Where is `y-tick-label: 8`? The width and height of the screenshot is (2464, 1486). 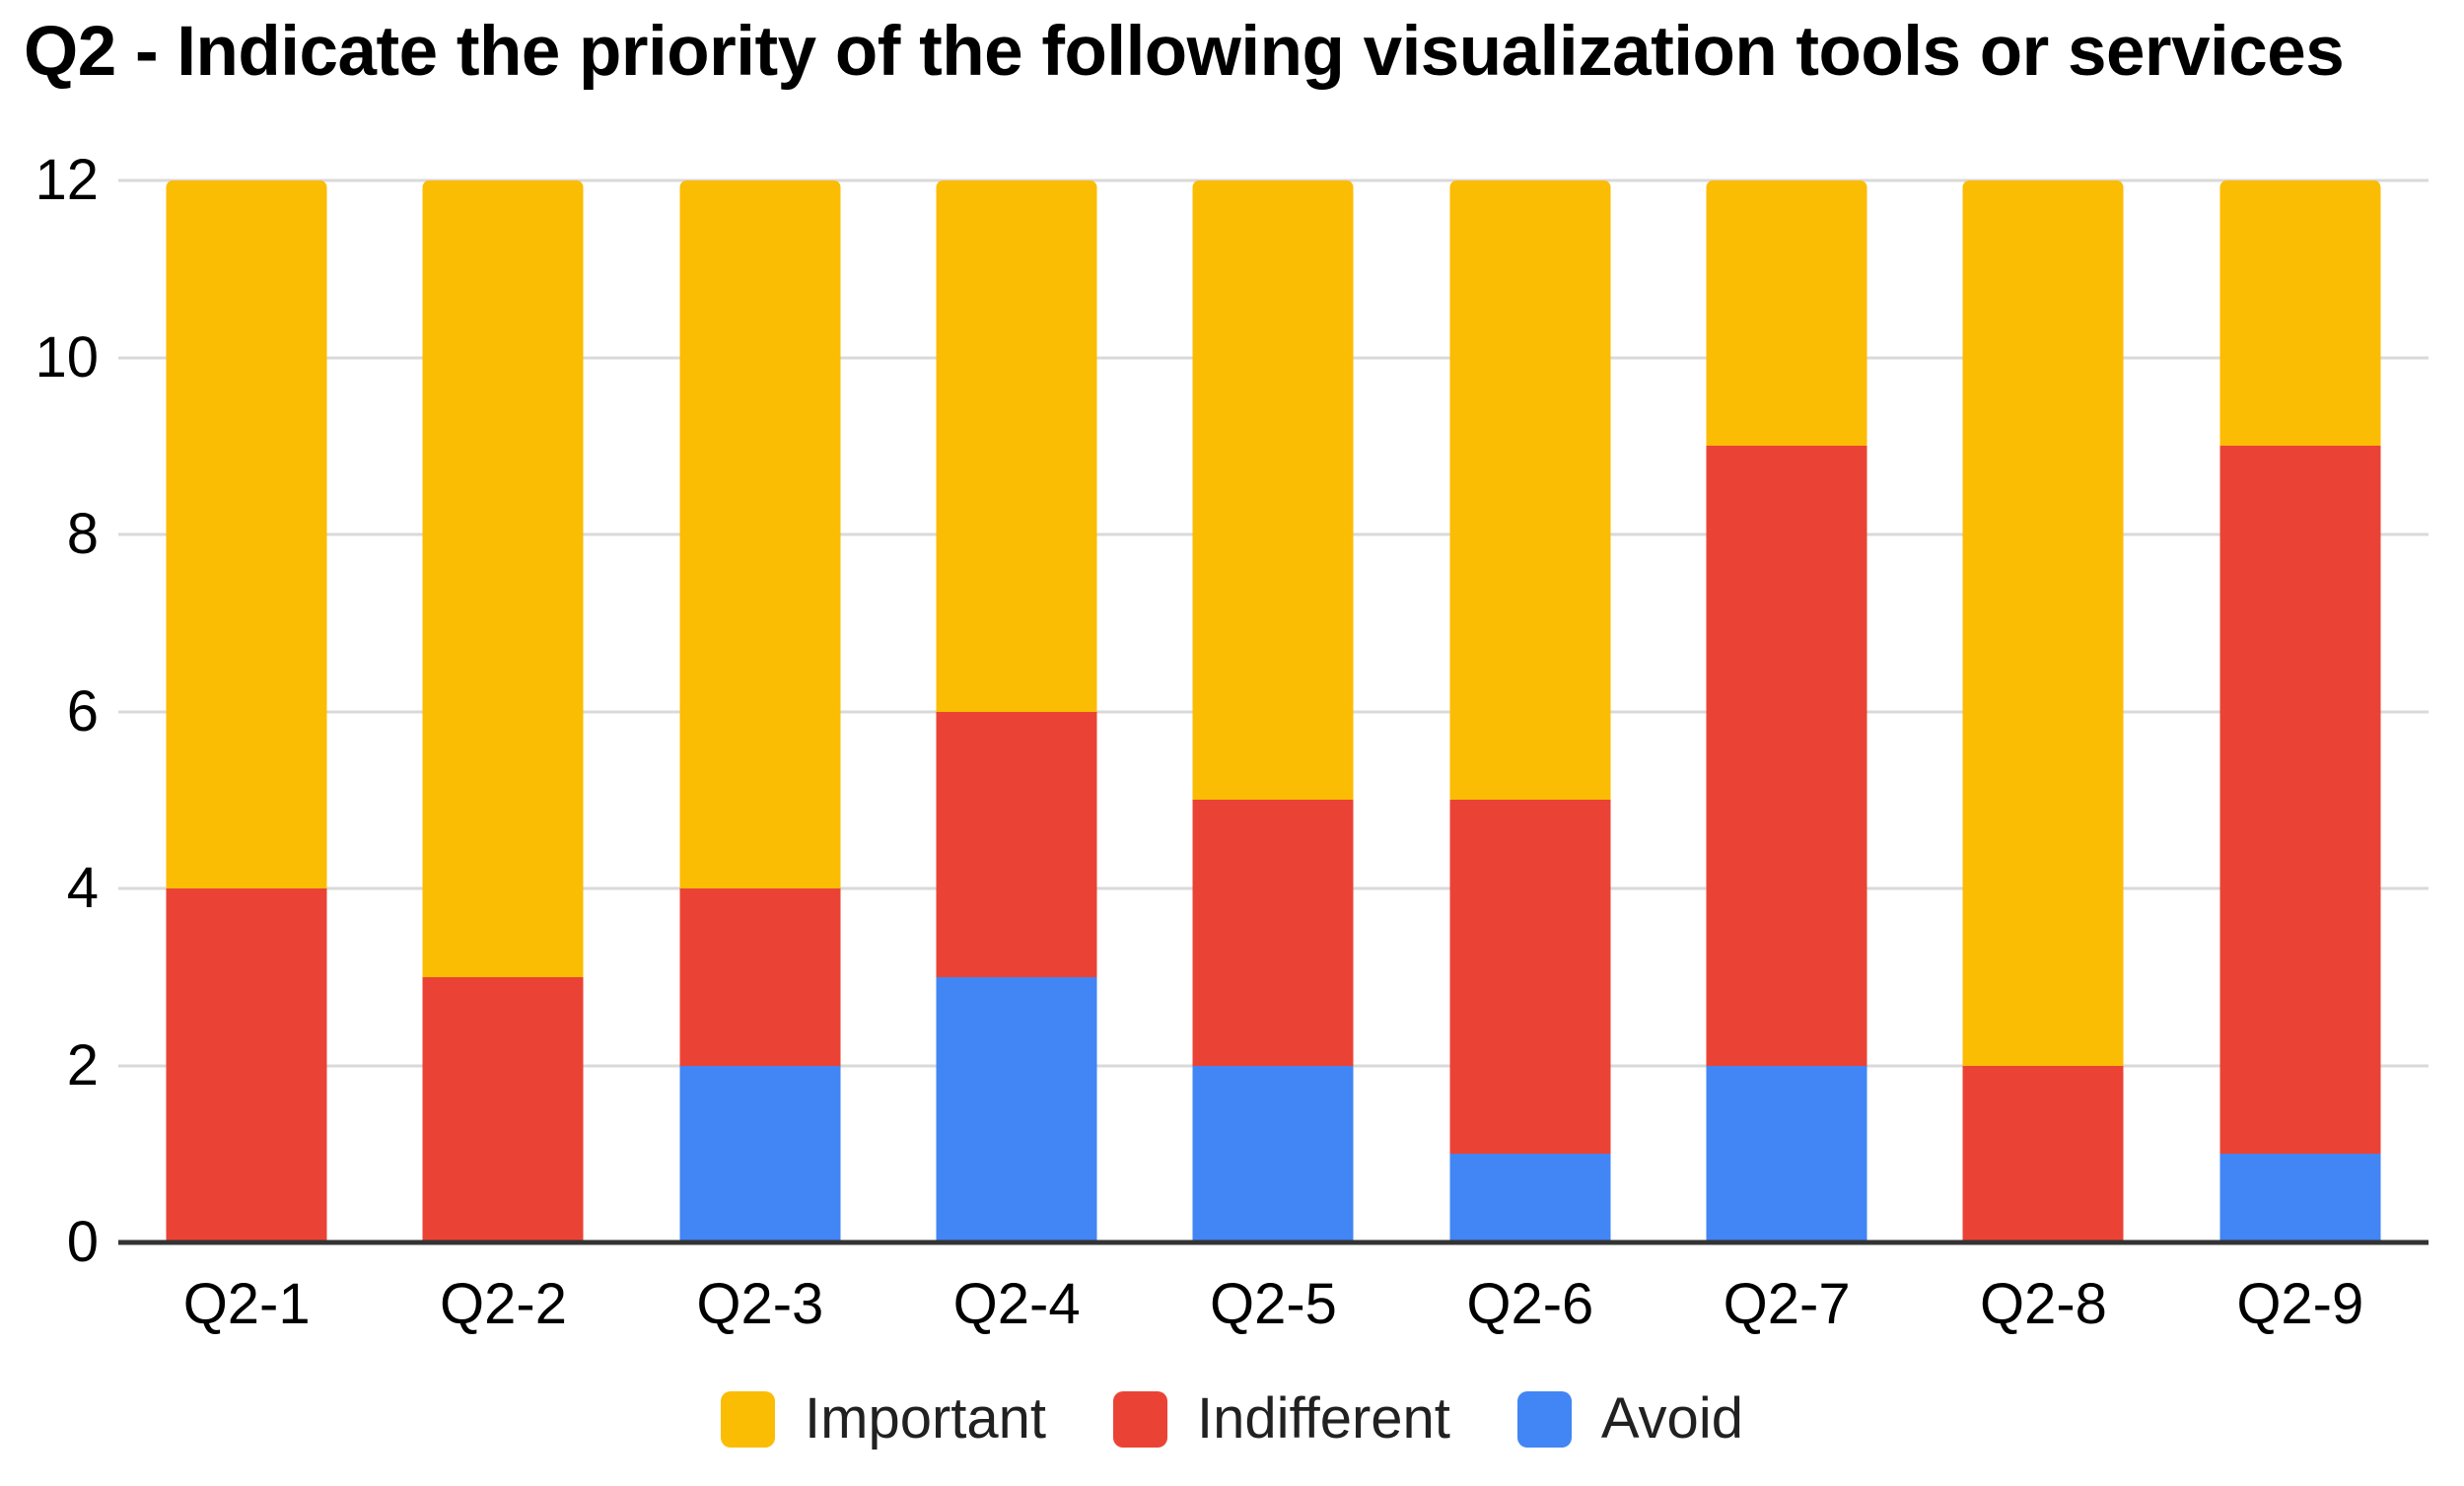
y-tick-label: 8 is located at coordinates (82, 534).